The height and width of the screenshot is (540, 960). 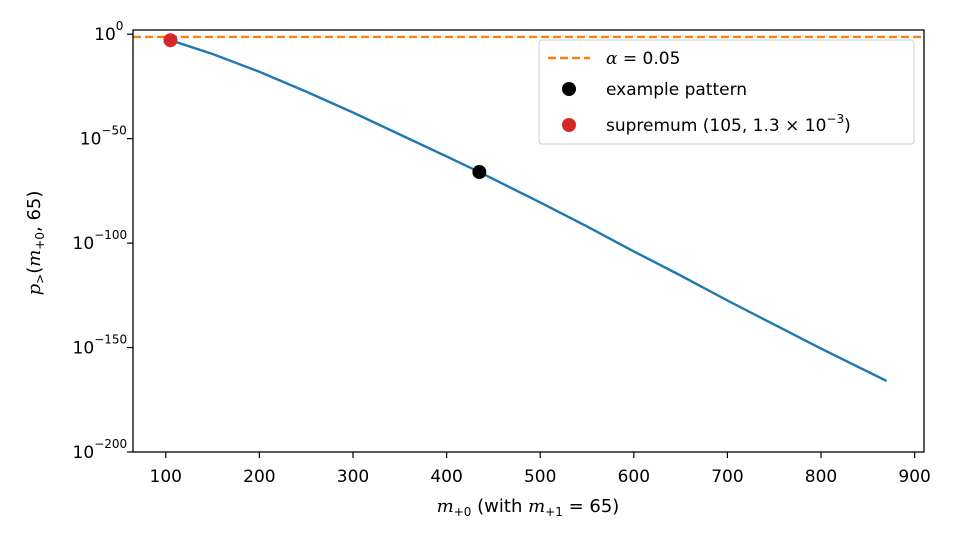 I want to click on x-tick-label: 700, so click(x=727, y=477).